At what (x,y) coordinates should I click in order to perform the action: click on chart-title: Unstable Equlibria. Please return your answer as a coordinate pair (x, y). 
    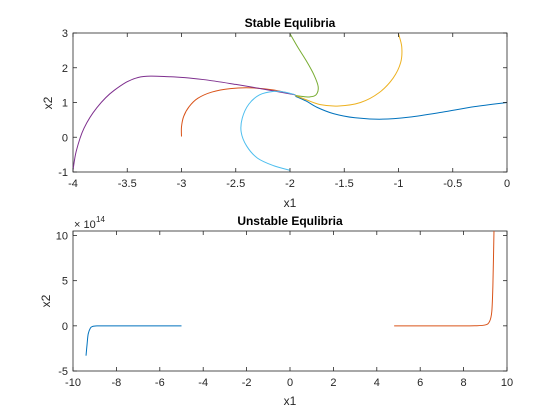
    Looking at the image, I should click on (290, 221).